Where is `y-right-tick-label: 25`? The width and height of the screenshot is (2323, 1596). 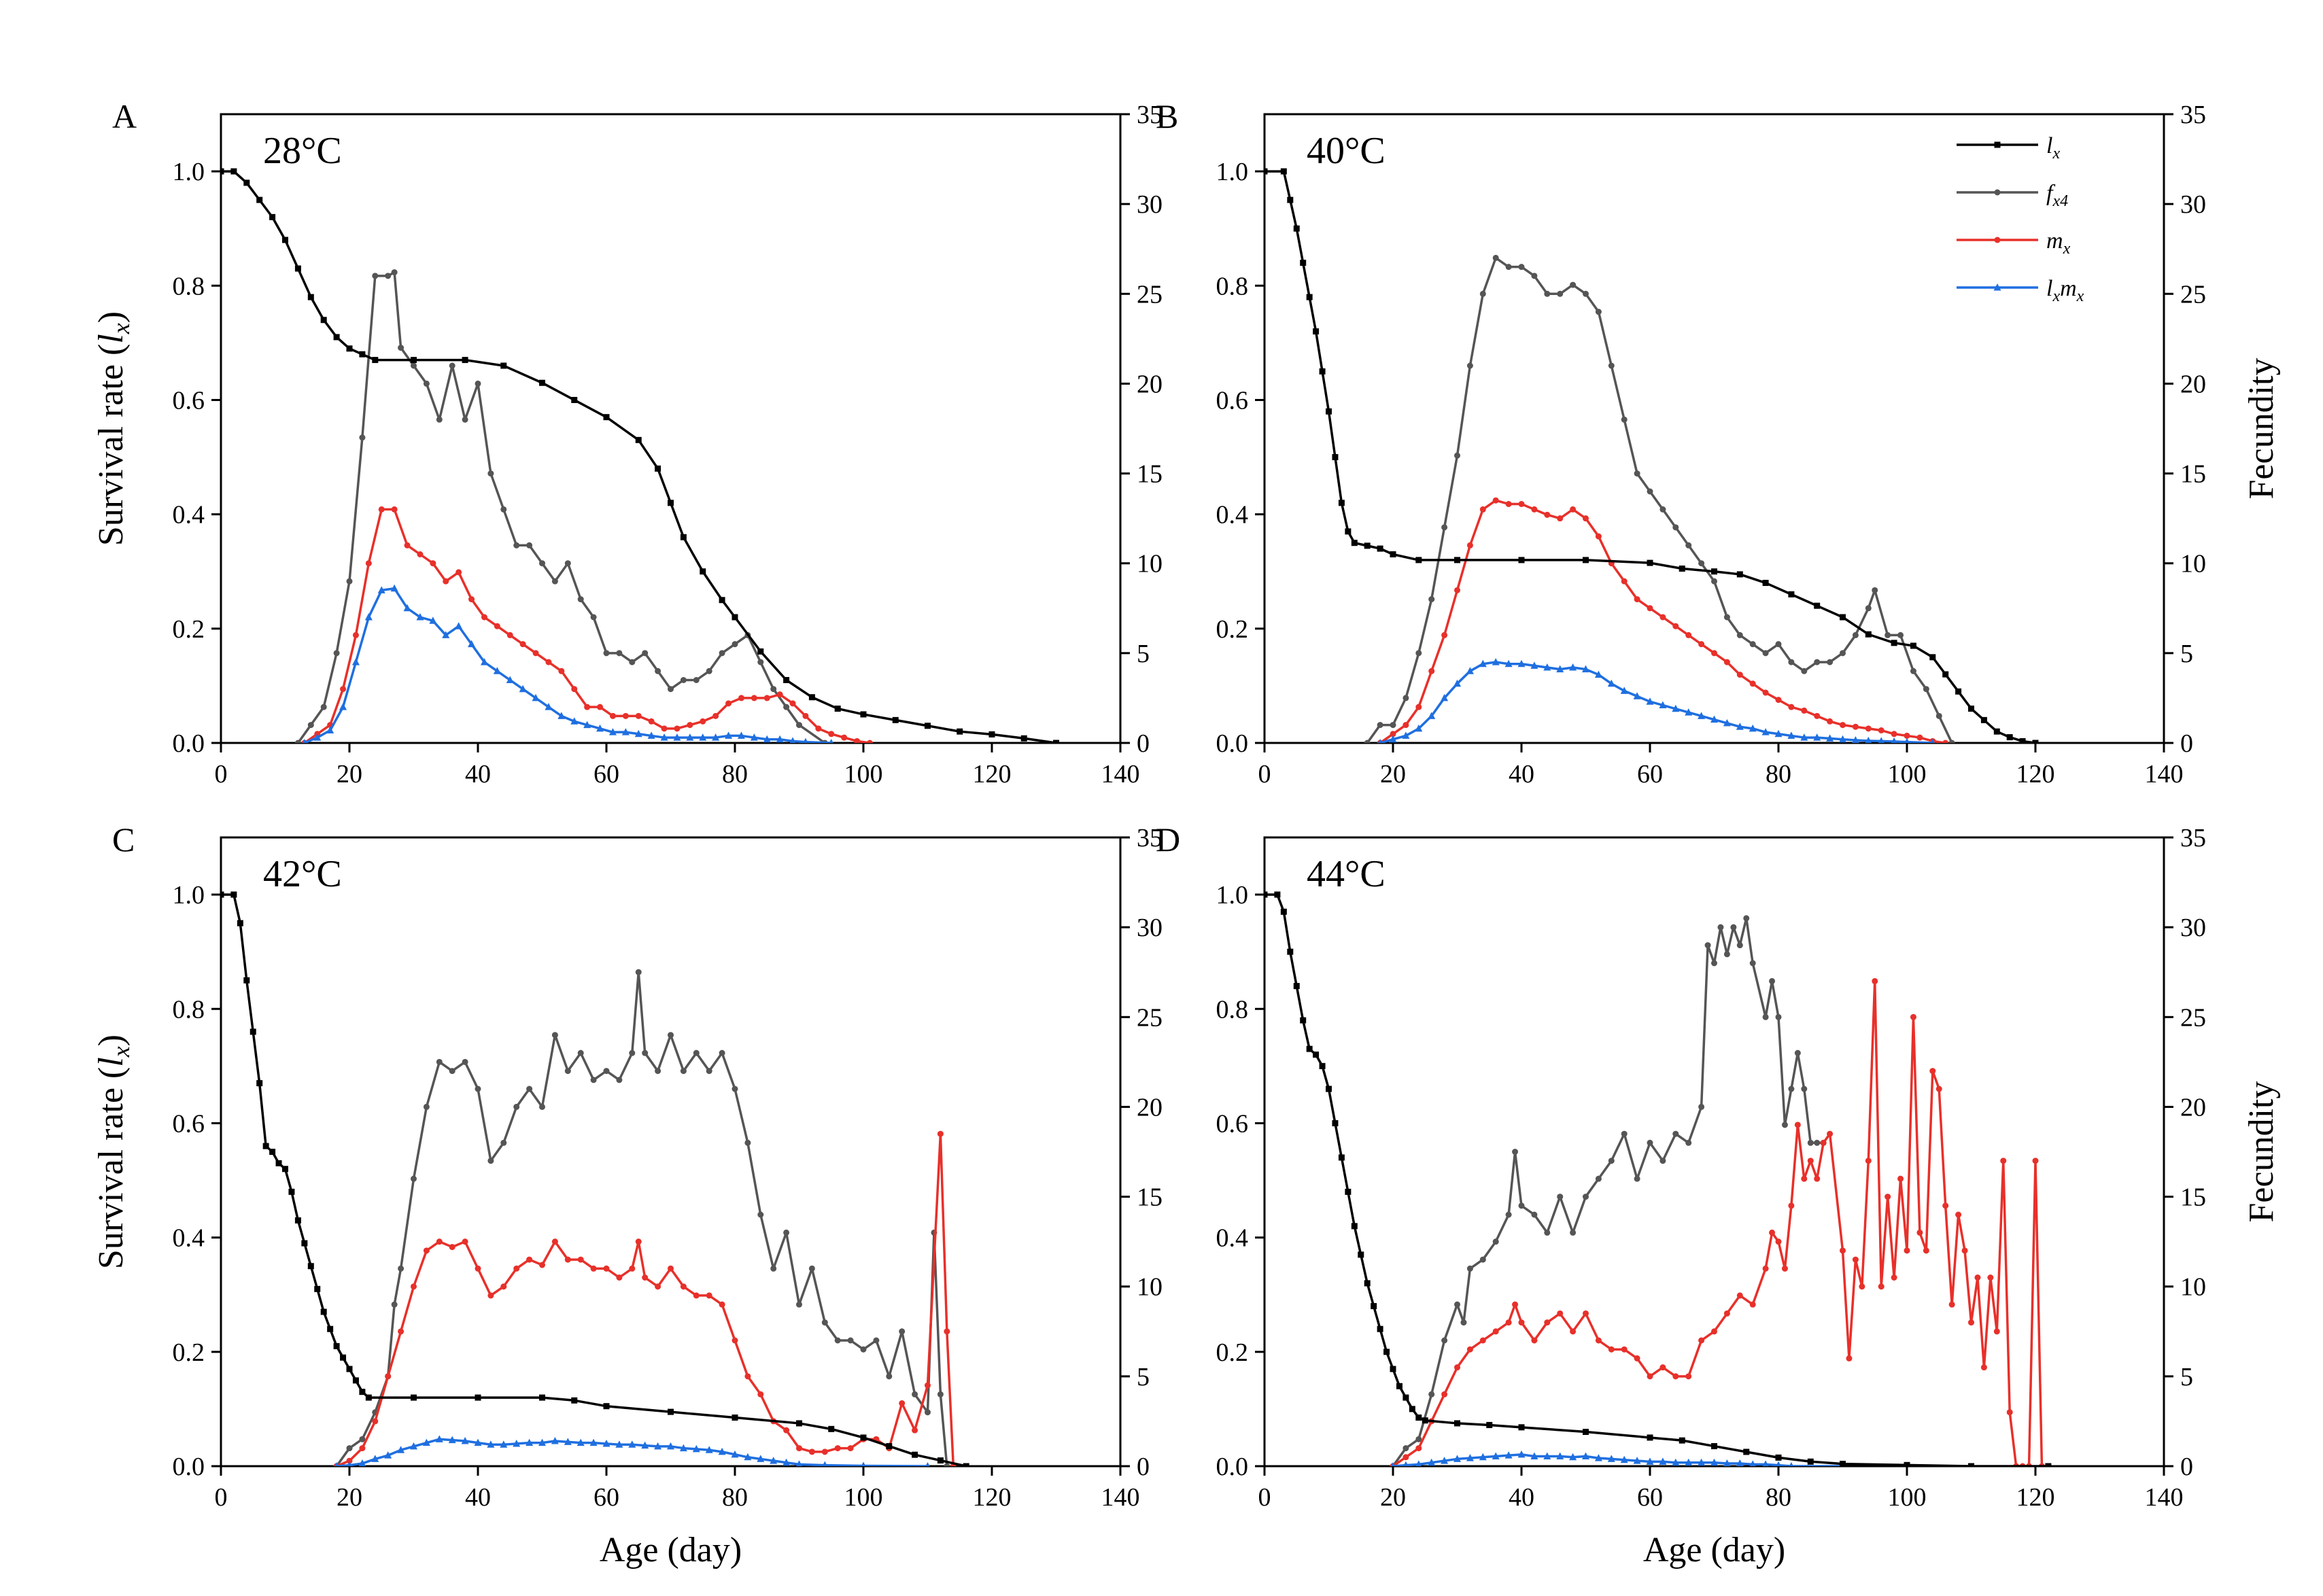
y-right-tick-label: 25 is located at coordinates (2193, 1017).